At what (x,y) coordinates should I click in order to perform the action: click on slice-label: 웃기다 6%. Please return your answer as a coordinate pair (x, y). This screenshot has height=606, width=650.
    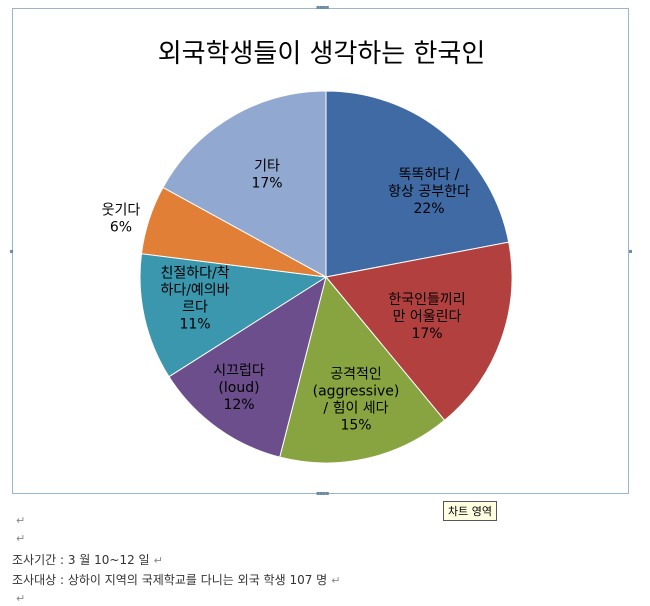
    Looking at the image, I should click on (121, 219).